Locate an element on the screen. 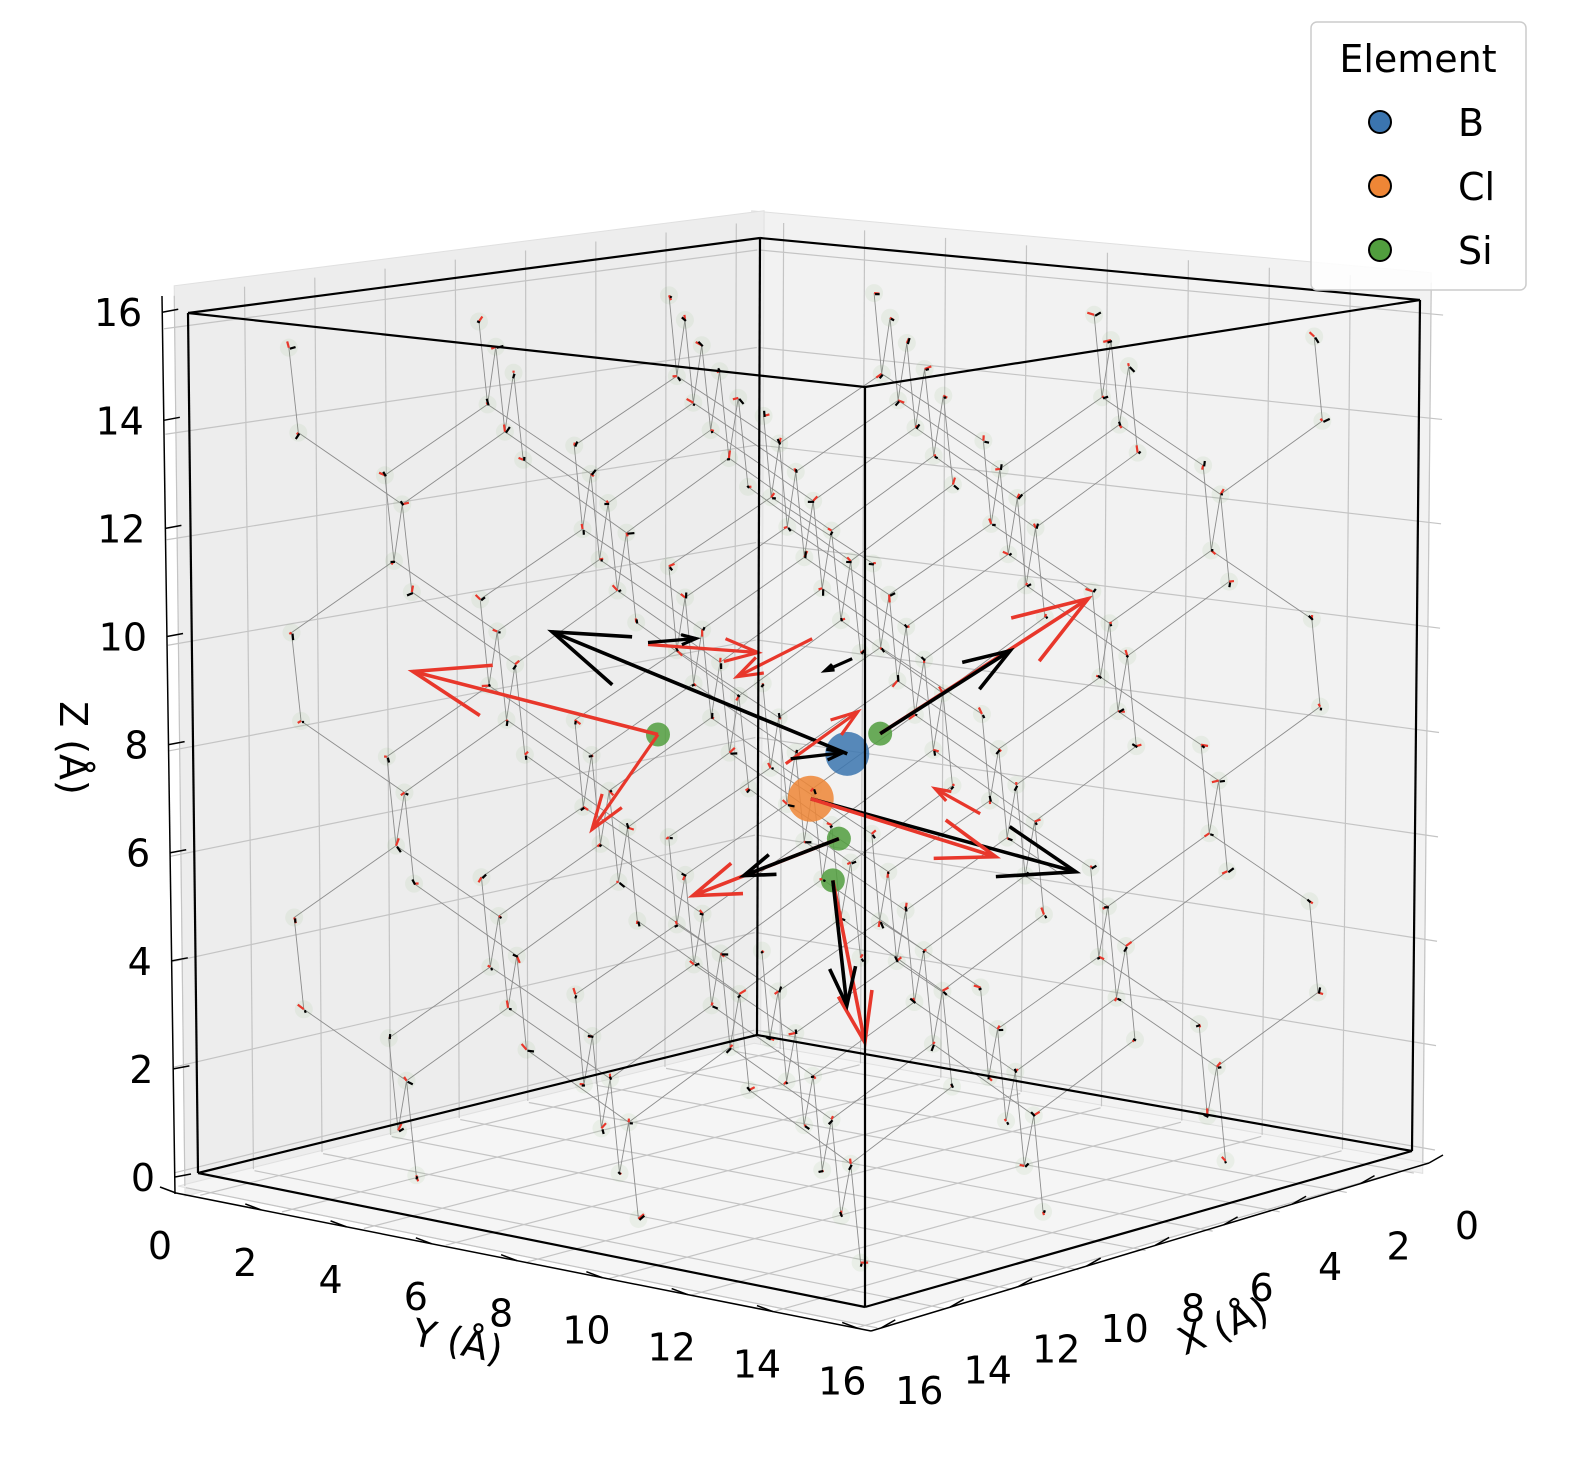  legend-title: Element is located at coordinates (1417, 59).